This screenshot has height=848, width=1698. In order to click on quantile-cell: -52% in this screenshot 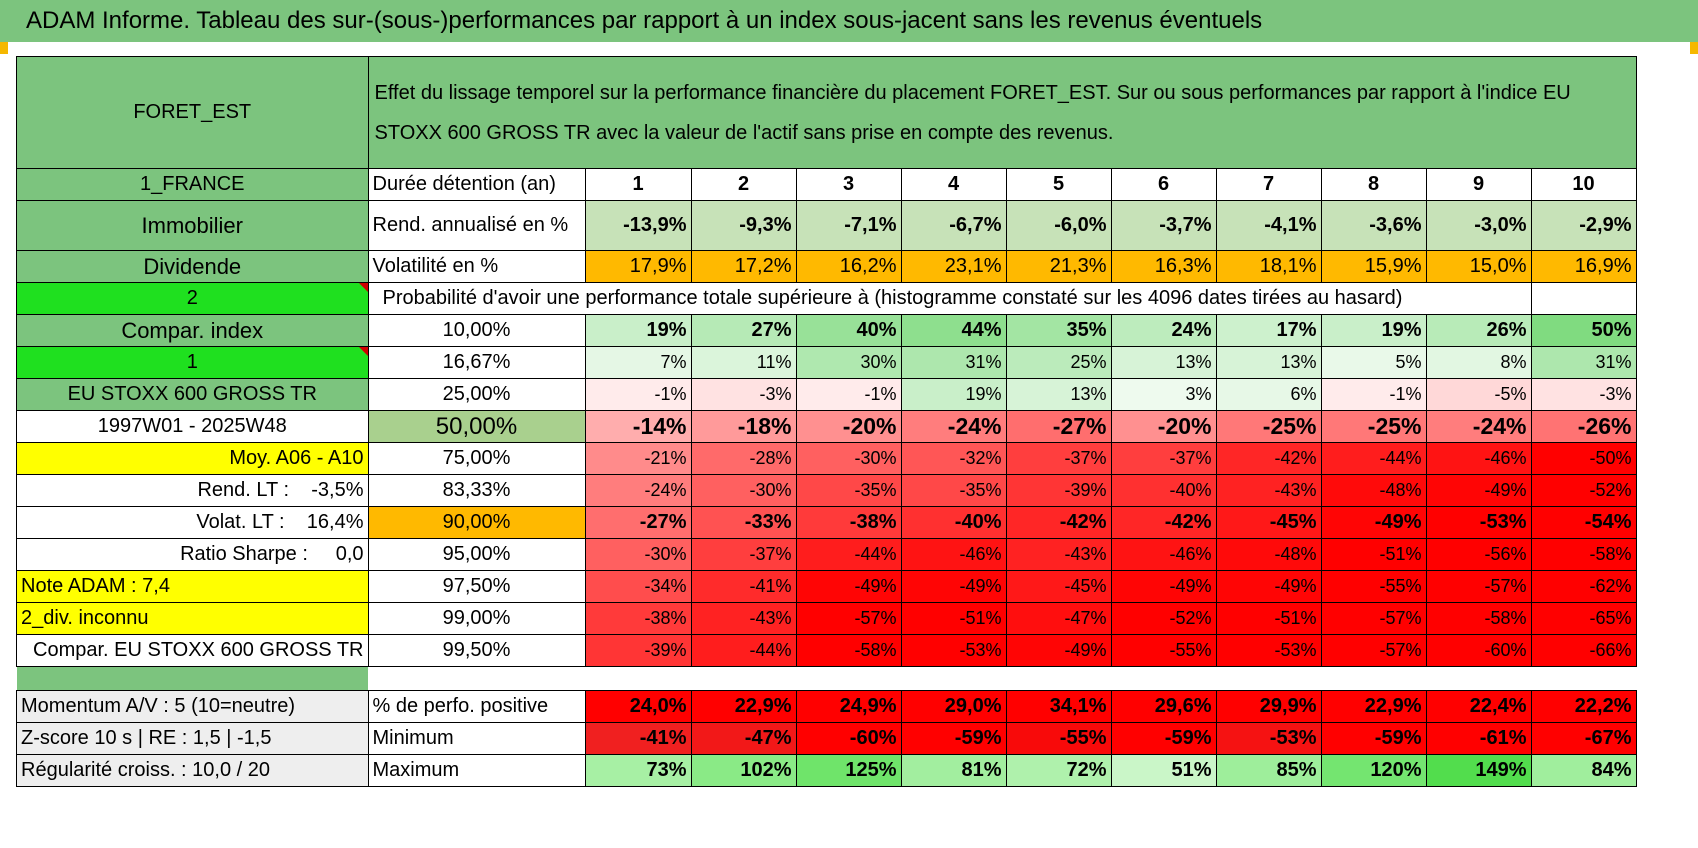, I will do `click(1163, 618)`.